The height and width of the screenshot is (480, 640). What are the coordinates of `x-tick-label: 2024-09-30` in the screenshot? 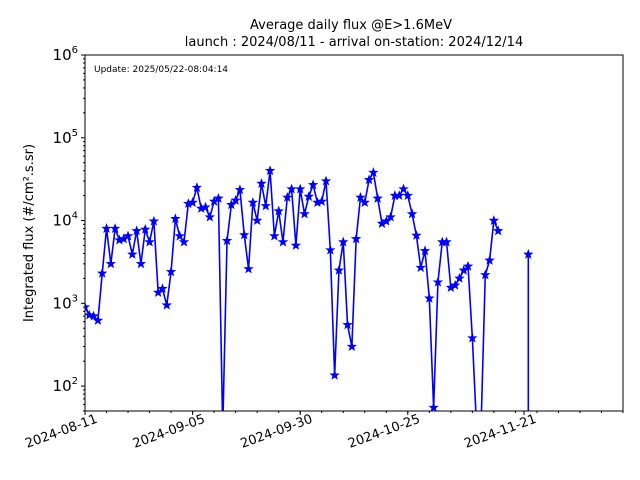 It's located at (277, 432).